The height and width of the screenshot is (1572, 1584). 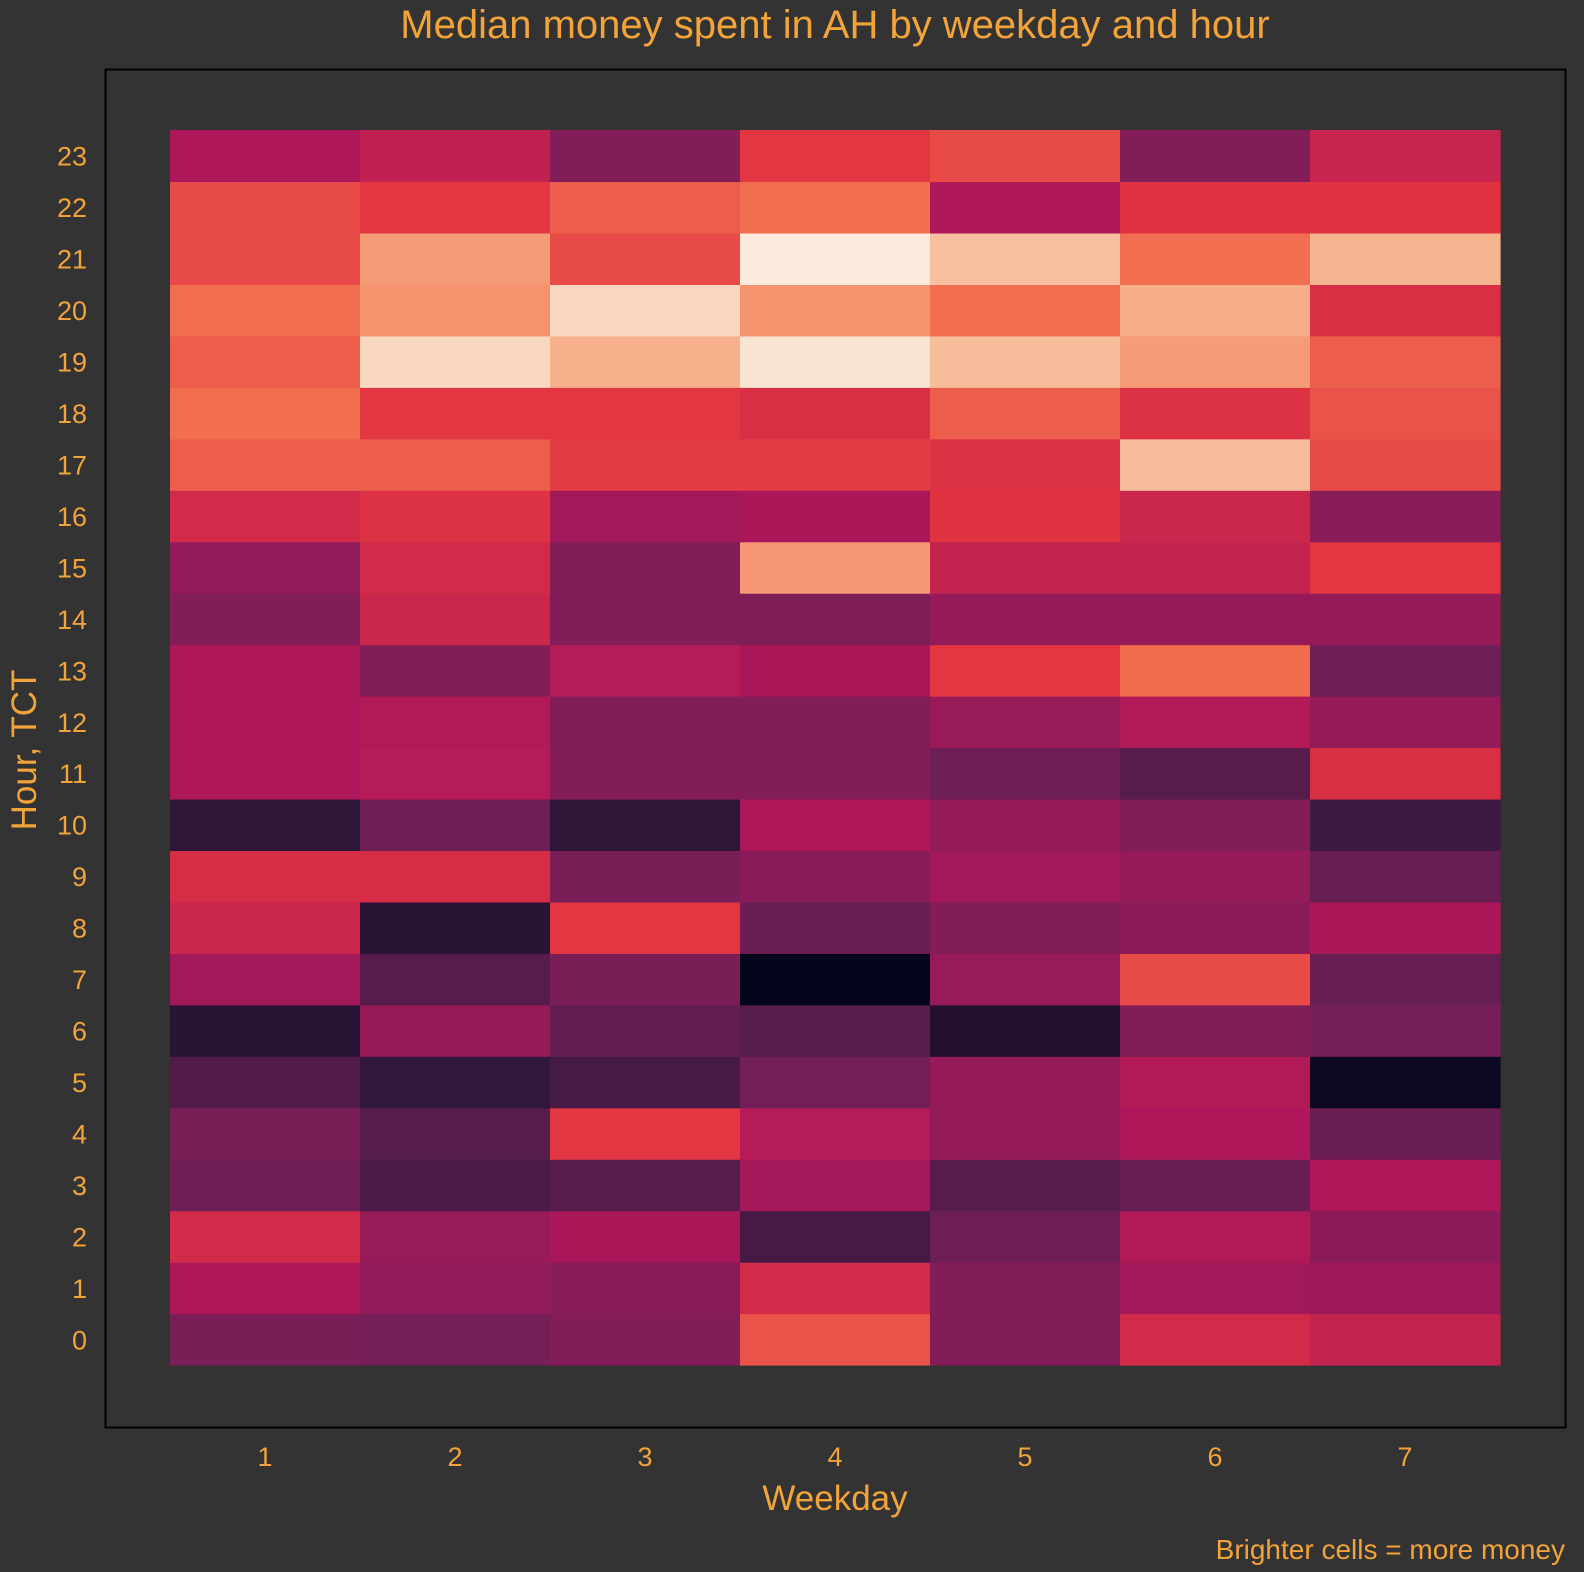 I want to click on y-tick-label: 11, so click(x=73, y=774).